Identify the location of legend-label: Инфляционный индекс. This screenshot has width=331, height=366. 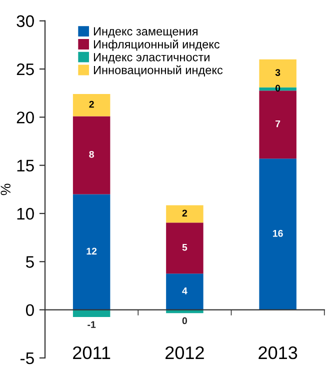
(157, 45).